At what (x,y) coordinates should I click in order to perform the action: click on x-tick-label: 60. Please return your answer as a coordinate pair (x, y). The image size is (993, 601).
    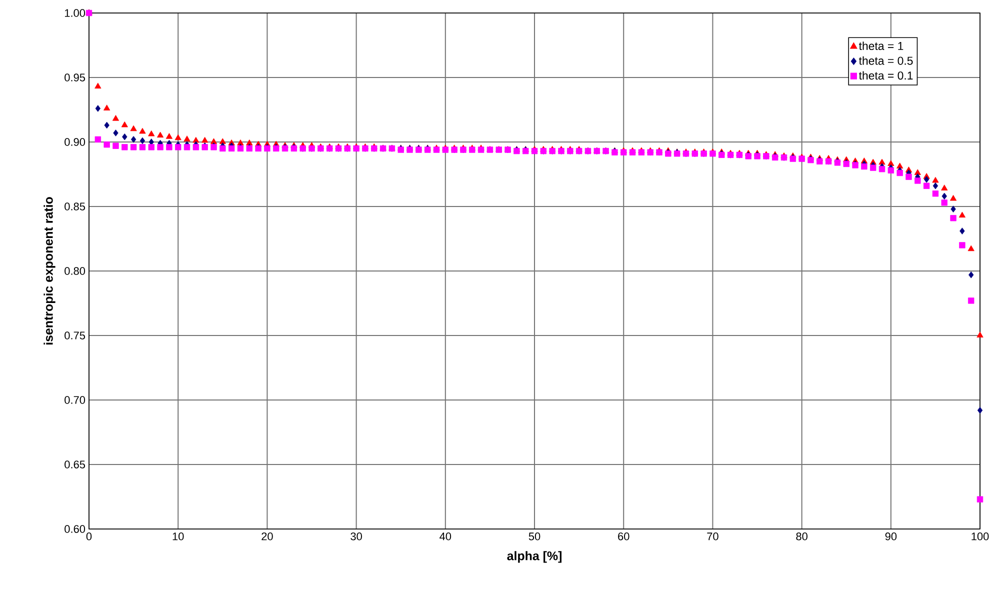
    Looking at the image, I should click on (624, 536).